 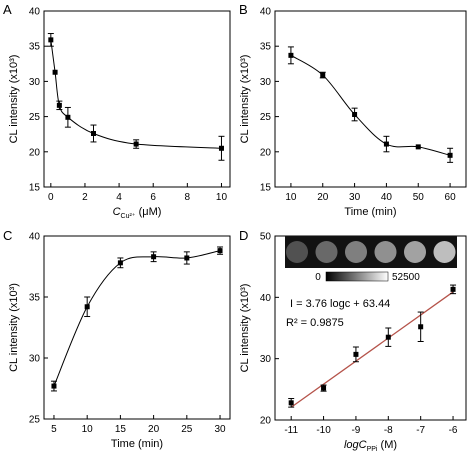 I want to click on x-tick-label: 5, so click(x=54, y=429).